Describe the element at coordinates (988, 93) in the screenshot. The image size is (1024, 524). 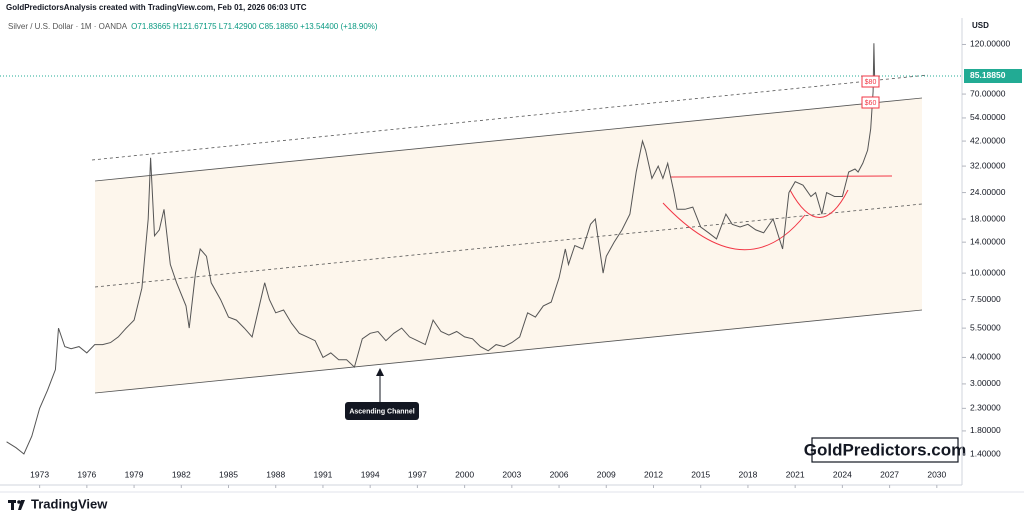
I see `y-tick-label: 70.00000` at that location.